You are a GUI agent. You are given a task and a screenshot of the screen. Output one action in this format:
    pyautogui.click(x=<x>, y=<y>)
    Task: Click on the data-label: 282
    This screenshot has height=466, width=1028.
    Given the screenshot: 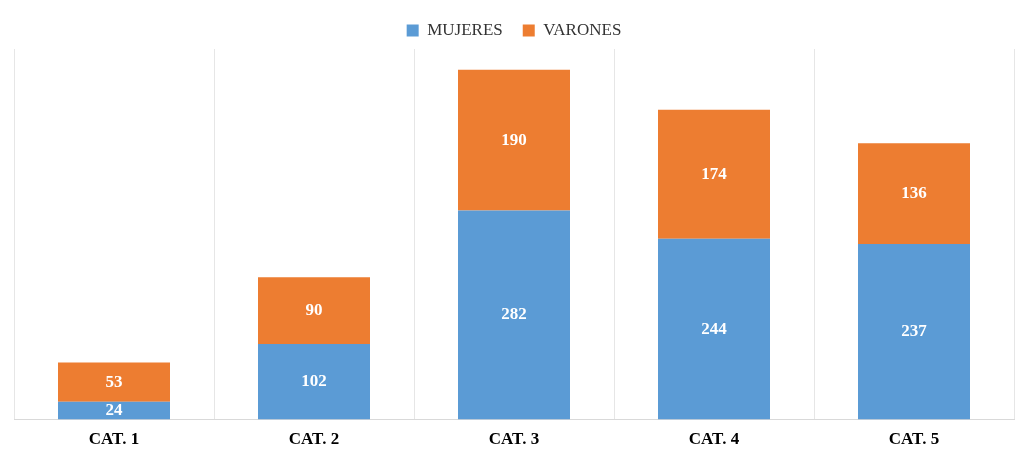 What is the action you would take?
    pyautogui.click(x=514, y=314)
    